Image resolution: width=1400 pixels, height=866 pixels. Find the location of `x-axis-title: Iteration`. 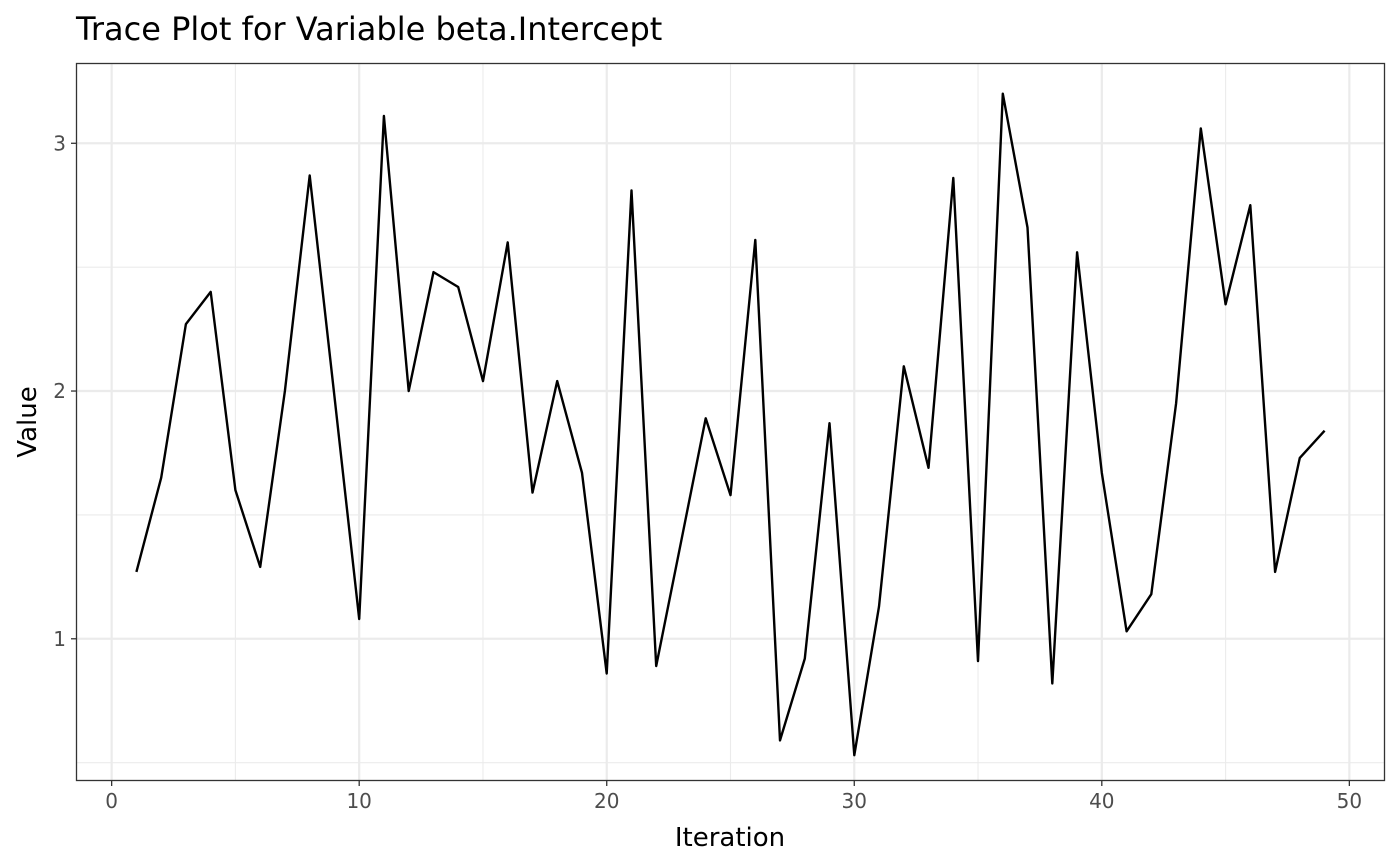

x-axis-title: Iteration is located at coordinates (730, 838).